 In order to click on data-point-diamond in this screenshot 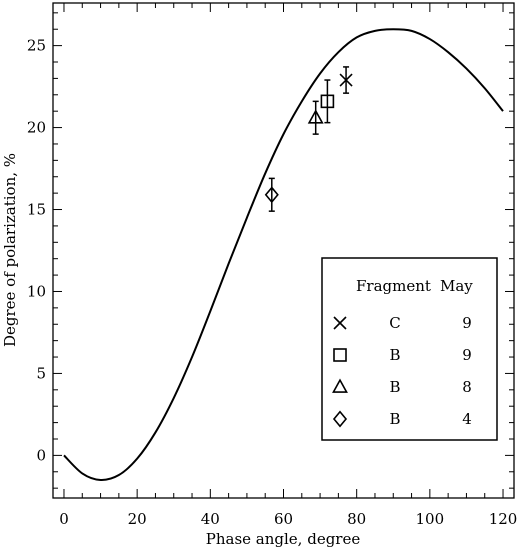, I will do `click(271, 194)`.